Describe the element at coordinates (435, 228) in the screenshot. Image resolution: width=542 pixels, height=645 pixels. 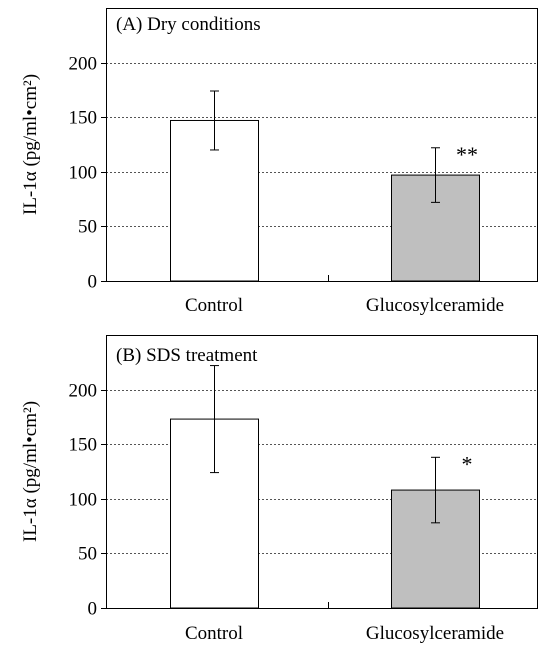
I see `bar-glucosylceramide` at that location.